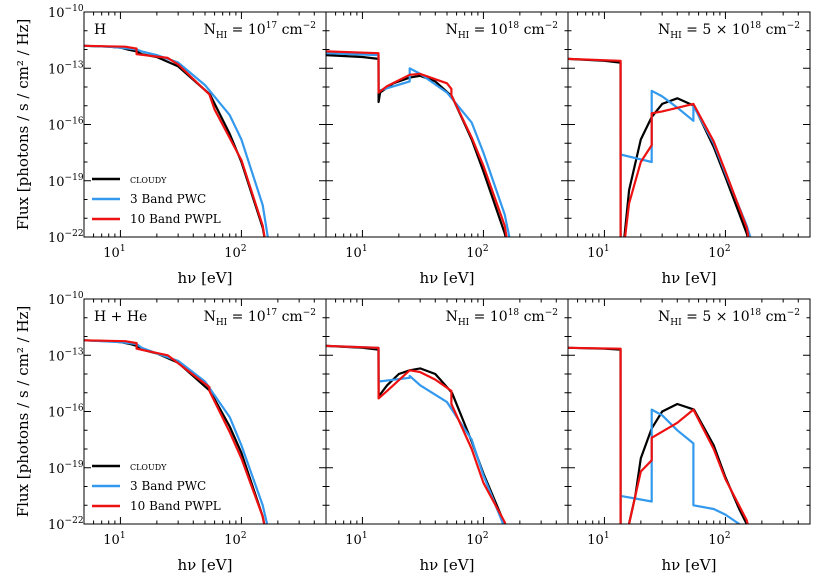 This screenshot has height=581, width=830. I want to click on species-label: H, so click(100, 30).